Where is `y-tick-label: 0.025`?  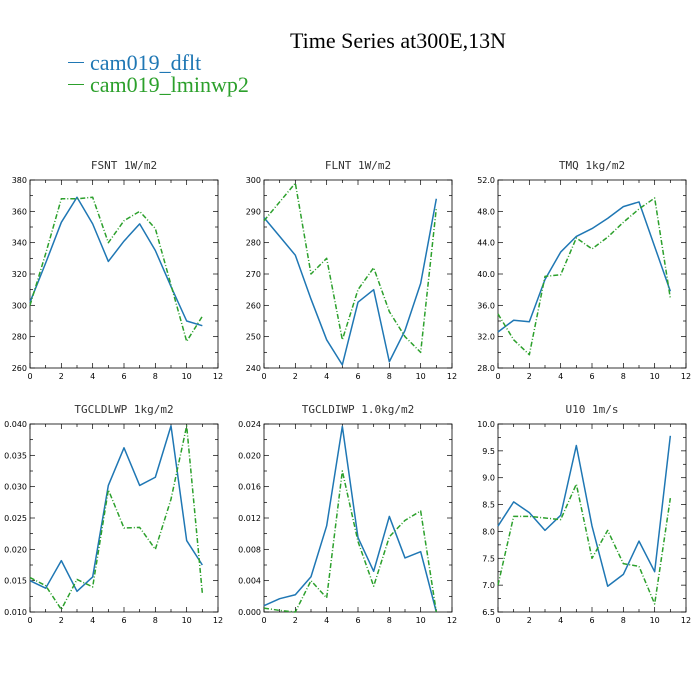
y-tick-label: 0.025 is located at coordinates (15, 518).